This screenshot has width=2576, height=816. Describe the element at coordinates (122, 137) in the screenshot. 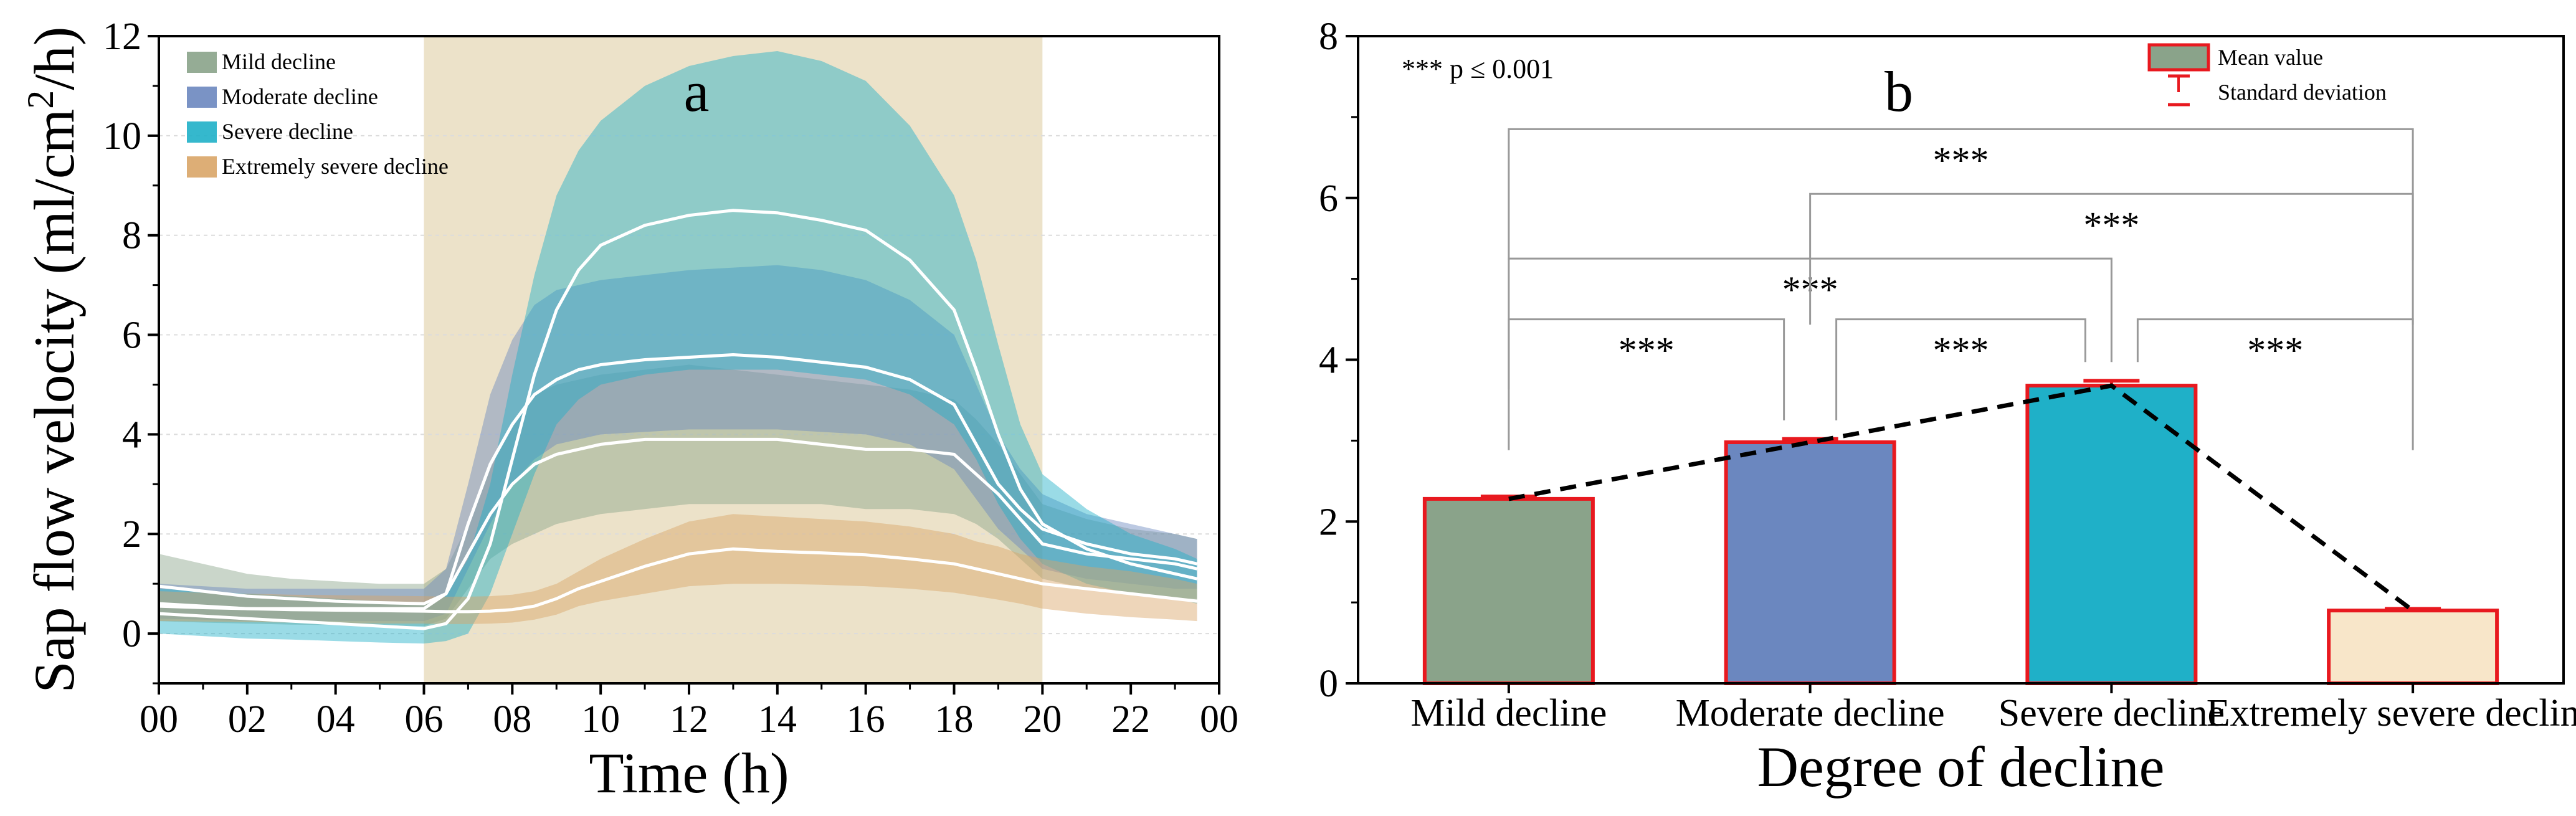

I see `y-tick-label: 10` at that location.